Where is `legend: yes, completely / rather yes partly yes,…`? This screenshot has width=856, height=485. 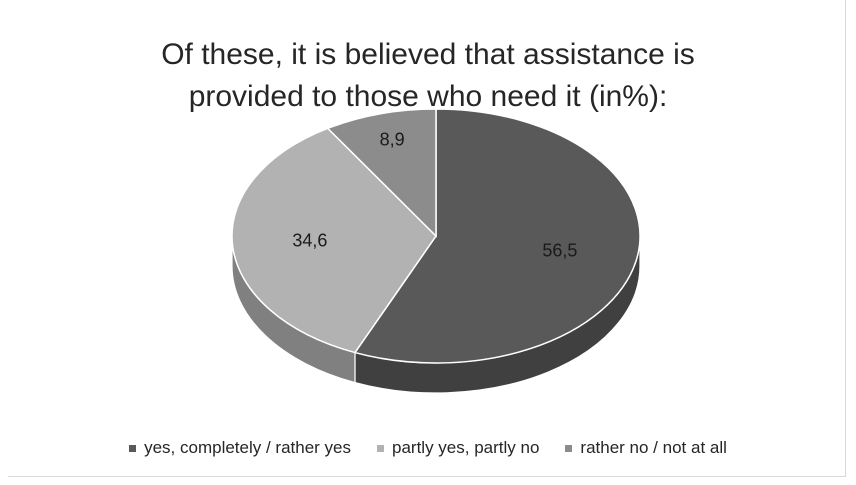
legend: yes, completely / rather yes partly yes,… is located at coordinates (428, 448).